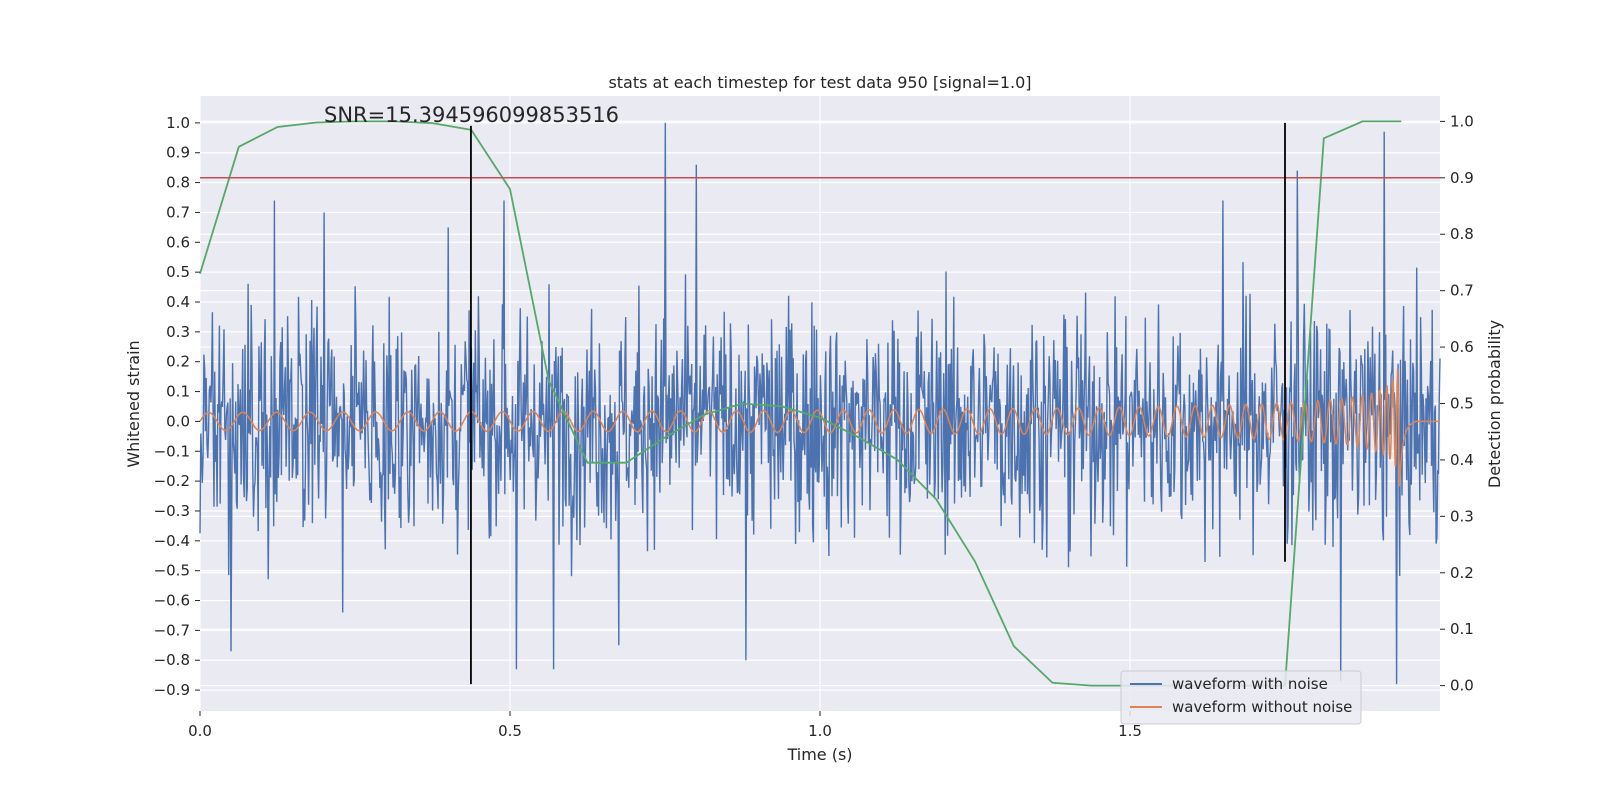  Describe the element at coordinates (172, 630) in the screenshot. I see `y-tick-label: −0.7` at that location.